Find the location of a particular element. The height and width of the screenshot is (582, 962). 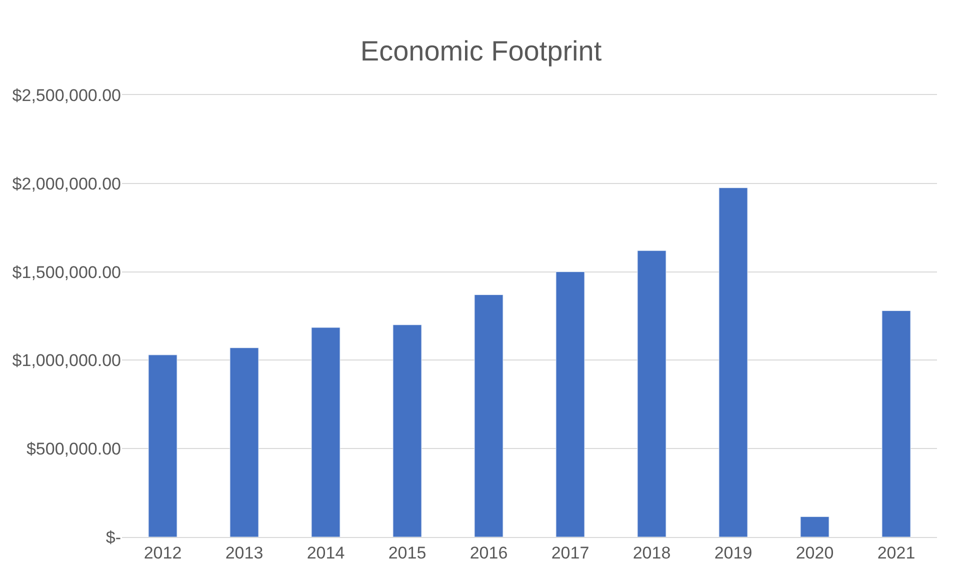

x-tick-label: 2013 is located at coordinates (244, 552).